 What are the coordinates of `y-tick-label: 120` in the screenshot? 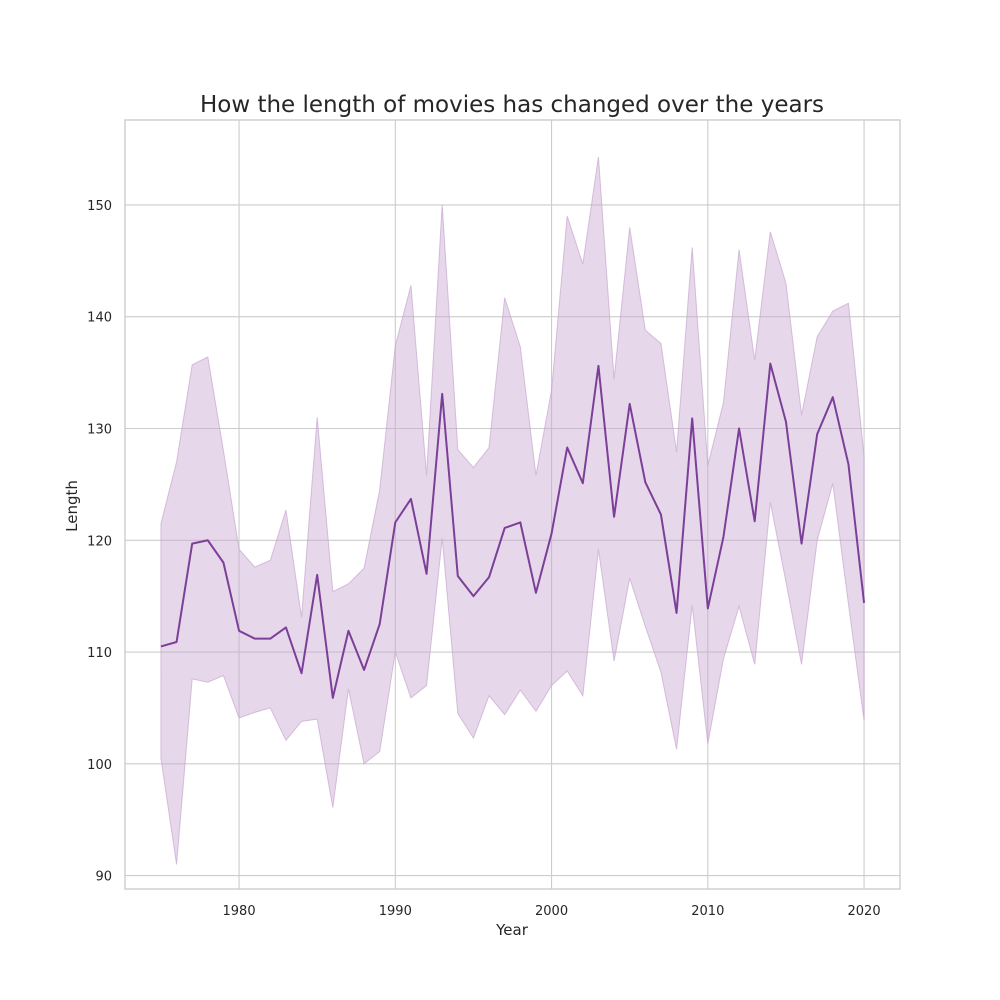 It's located at (99, 541).